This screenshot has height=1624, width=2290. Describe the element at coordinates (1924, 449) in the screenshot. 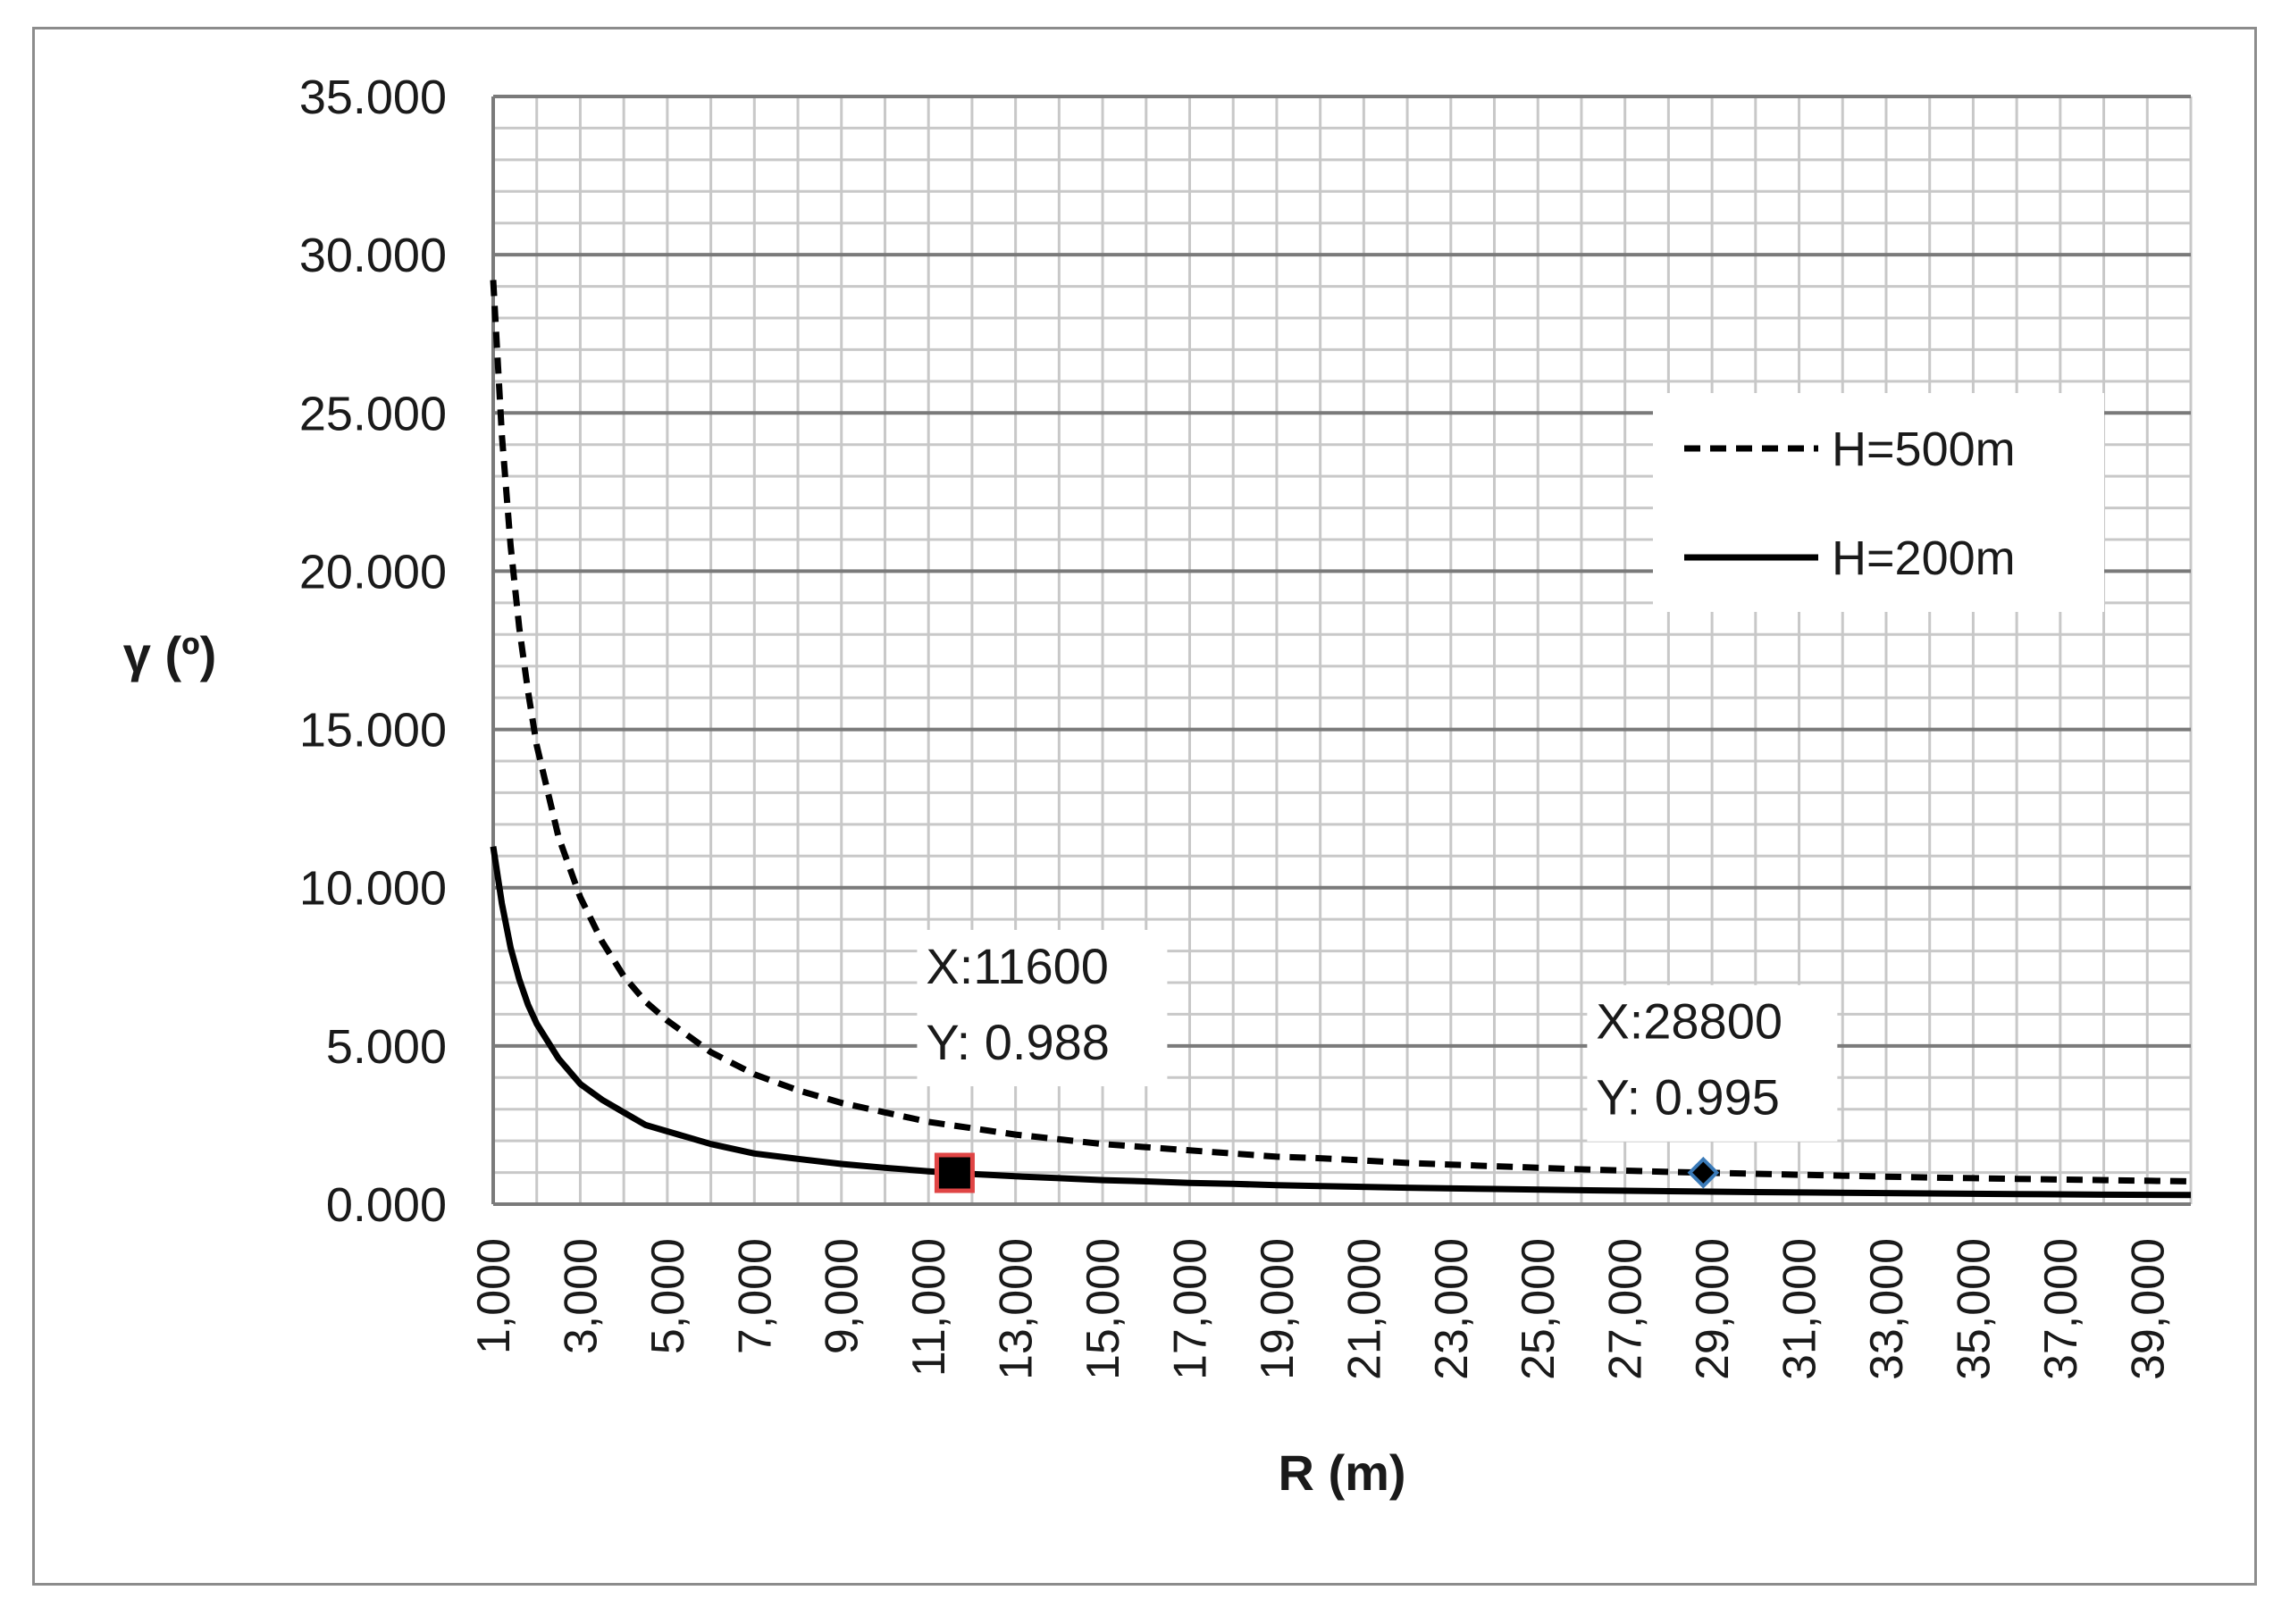

I see `legend-label-0: H=500m` at that location.